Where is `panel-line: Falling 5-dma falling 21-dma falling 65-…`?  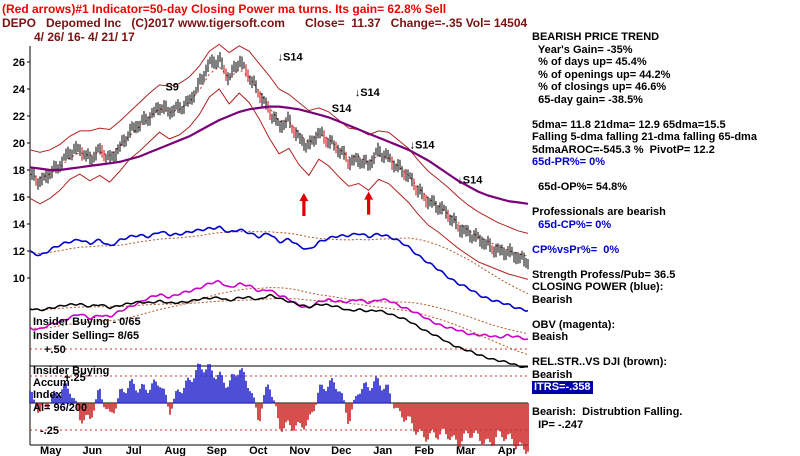 panel-line: Falling 5-dma falling 21-dma falling 65-… is located at coordinates (644, 137).